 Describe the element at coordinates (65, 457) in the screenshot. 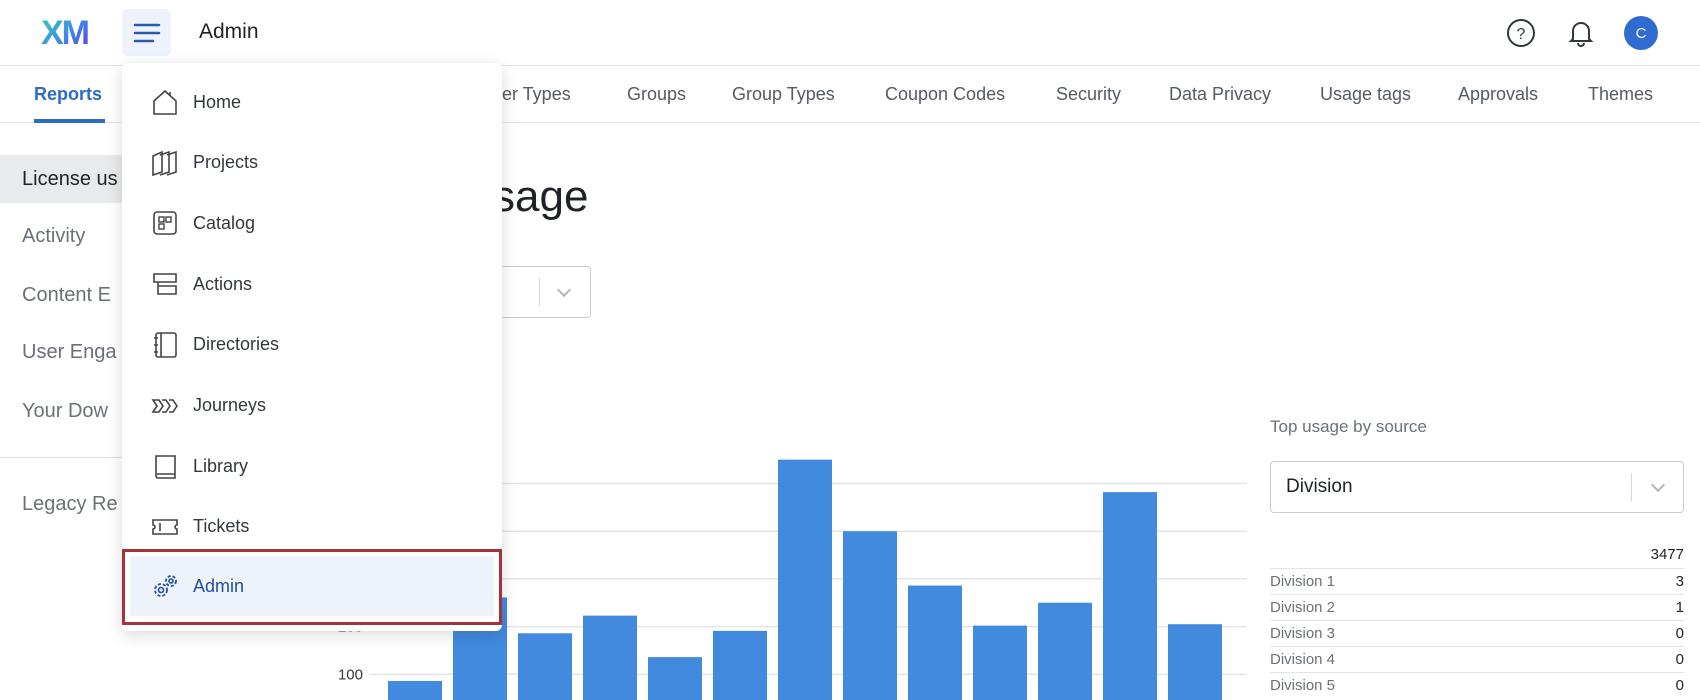

I see `sidebar-divider` at that location.